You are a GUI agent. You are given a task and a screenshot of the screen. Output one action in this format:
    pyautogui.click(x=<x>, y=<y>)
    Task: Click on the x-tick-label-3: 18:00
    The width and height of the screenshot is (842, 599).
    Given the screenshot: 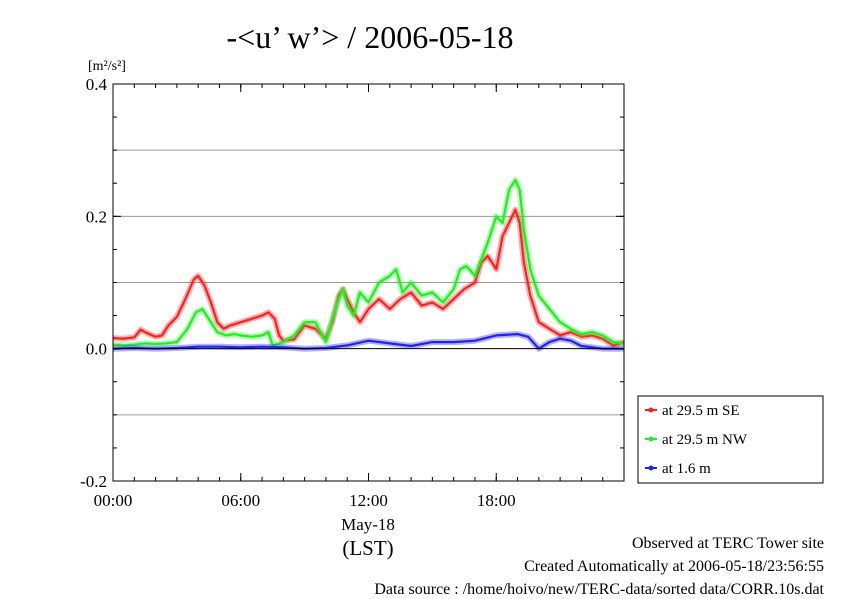 What is the action you would take?
    pyautogui.click(x=496, y=500)
    